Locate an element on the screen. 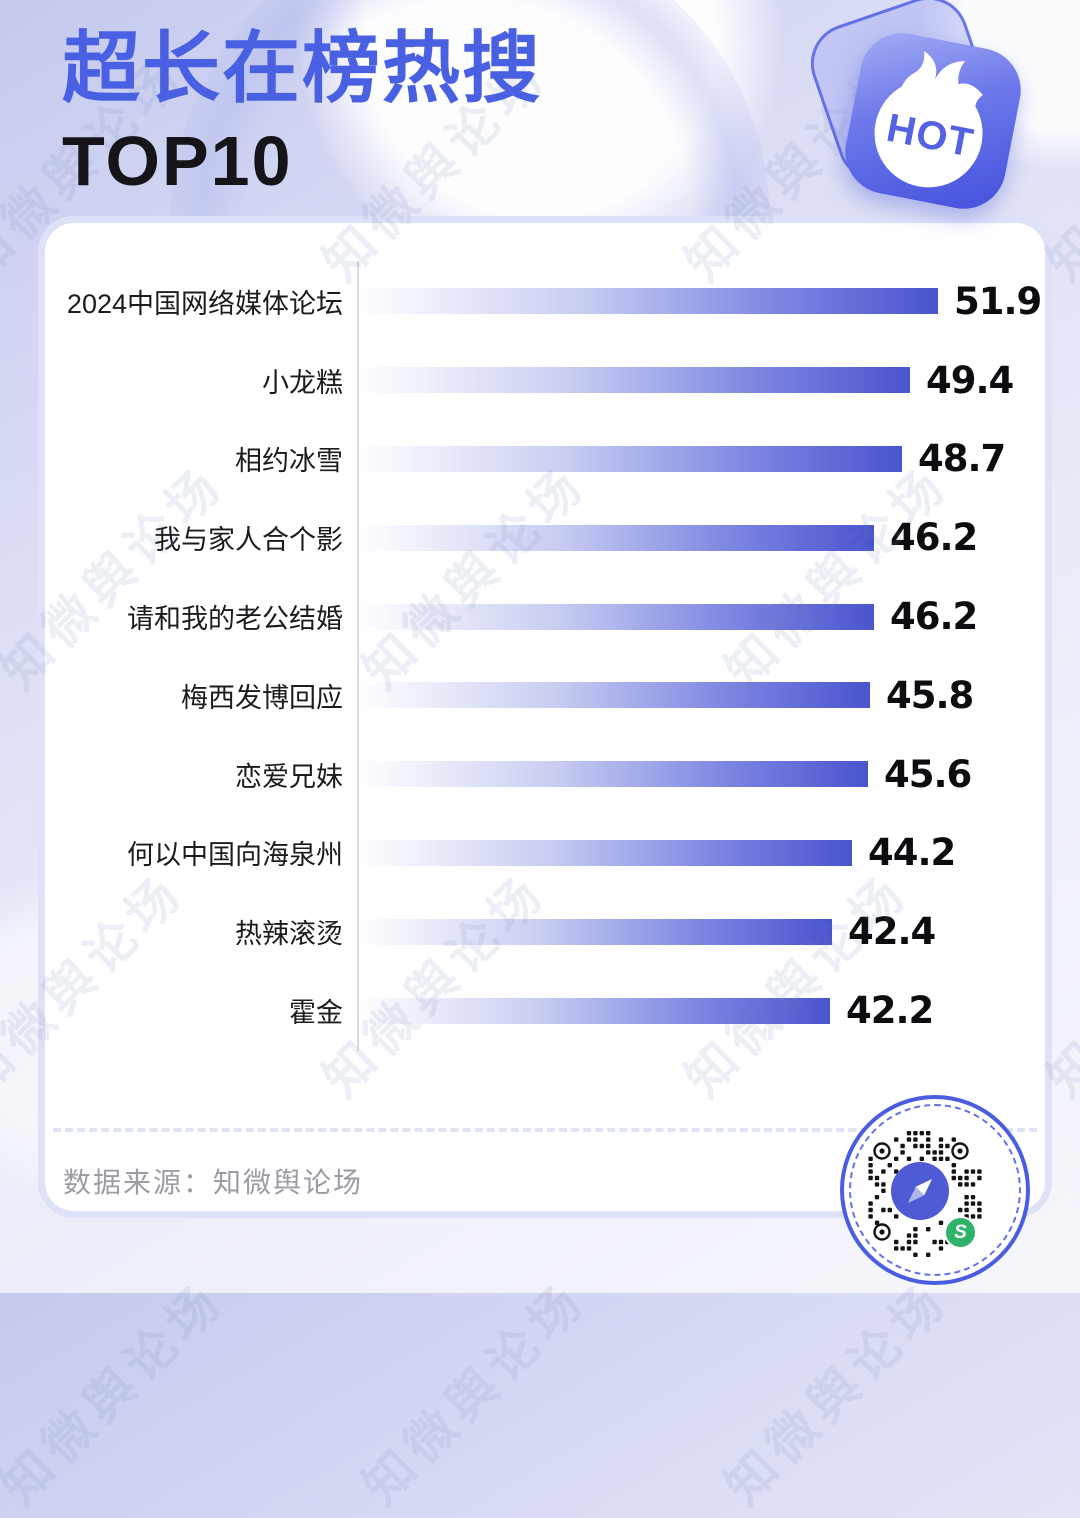 Image resolution: width=1080 pixels, height=1518 pixels. bar-value: 51.9 is located at coordinates (998, 301).